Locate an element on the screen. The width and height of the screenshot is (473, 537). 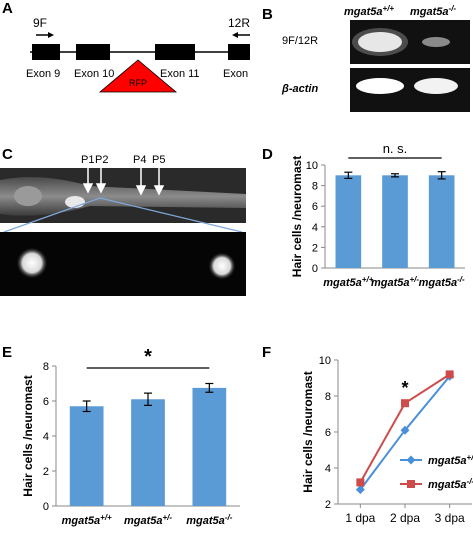
gel-panel: mgat5a+/+ mgat5a-/- 9F/12R β-actin is located at coordinates (375, 58).